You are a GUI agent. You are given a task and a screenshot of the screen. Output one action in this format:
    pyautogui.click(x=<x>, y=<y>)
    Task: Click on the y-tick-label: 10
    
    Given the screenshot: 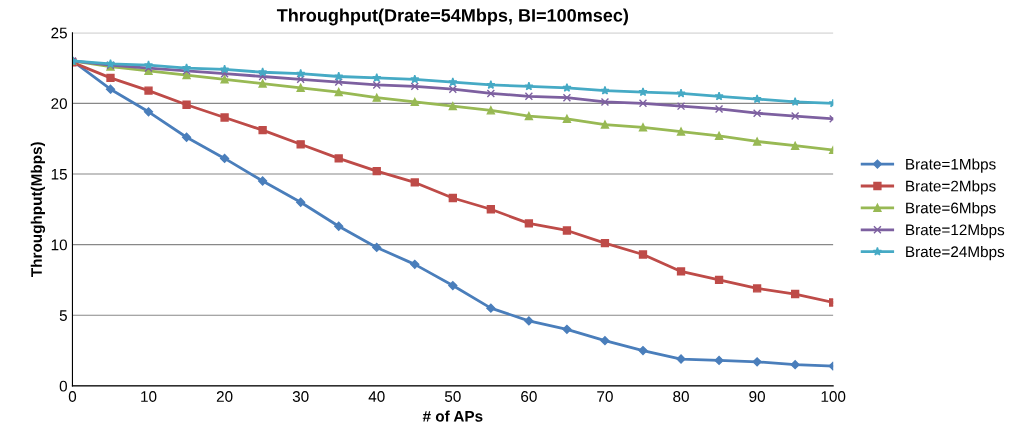 What is the action you would take?
    pyautogui.click(x=59, y=245)
    